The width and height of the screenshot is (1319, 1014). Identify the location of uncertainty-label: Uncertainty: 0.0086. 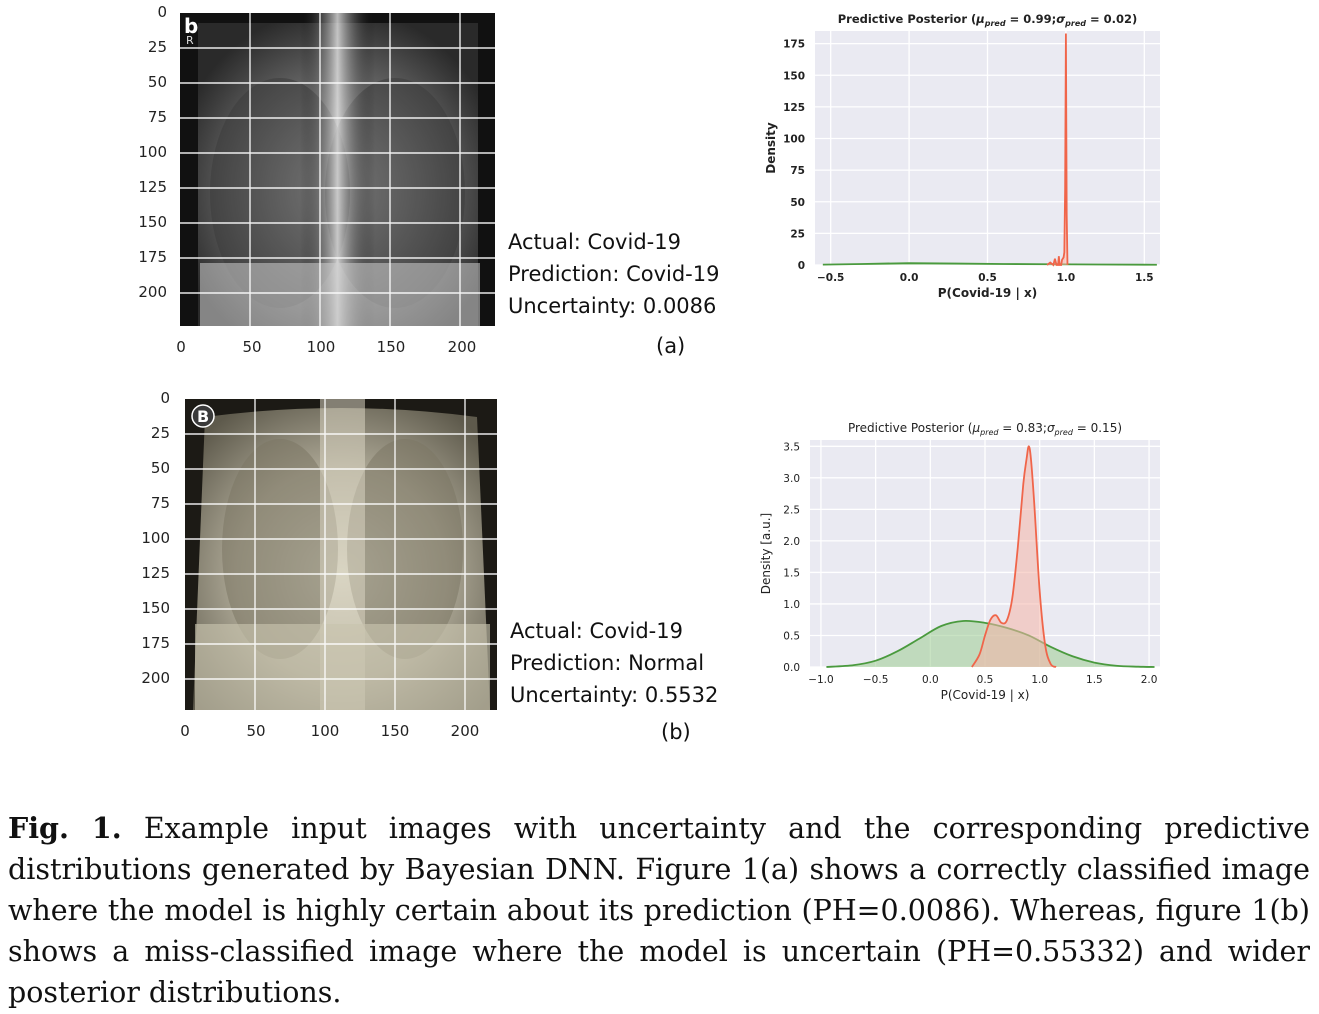
(612, 306).